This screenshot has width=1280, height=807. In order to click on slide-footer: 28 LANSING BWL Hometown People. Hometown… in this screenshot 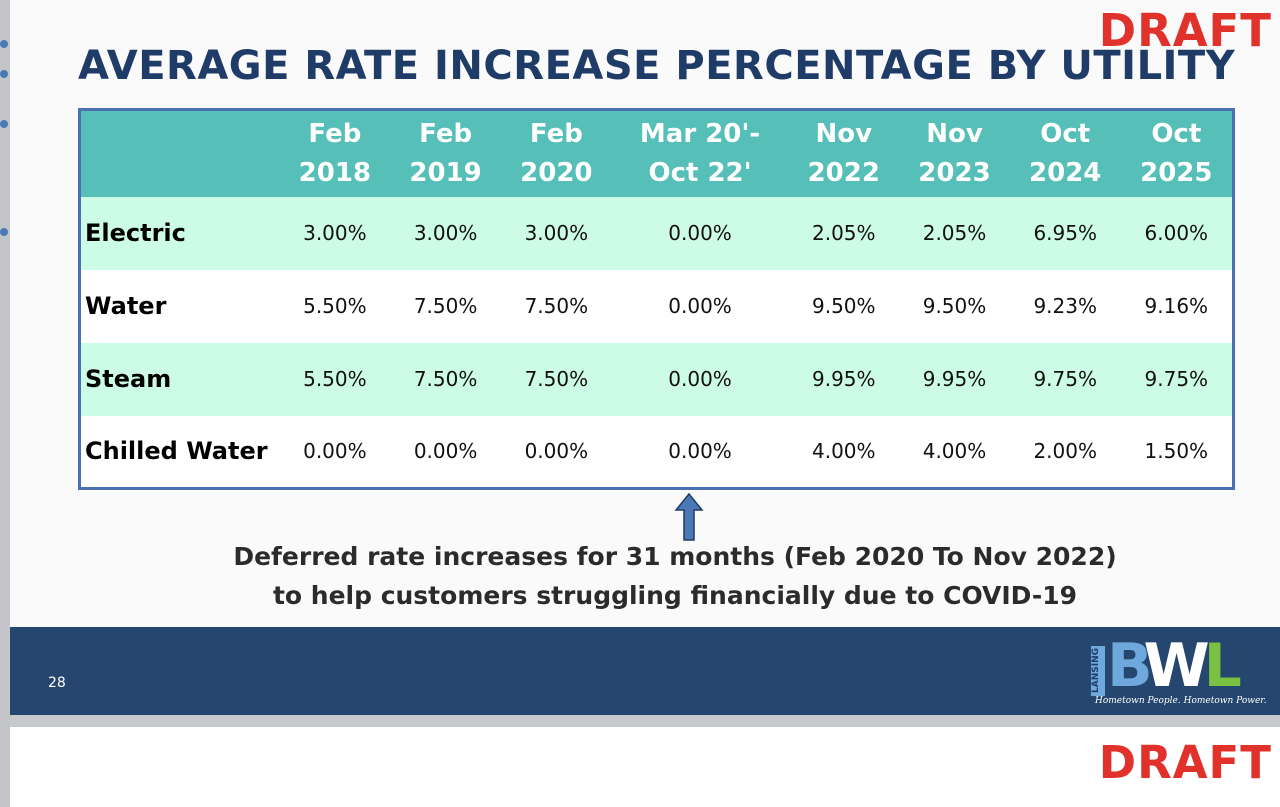, I will do `click(645, 671)`.